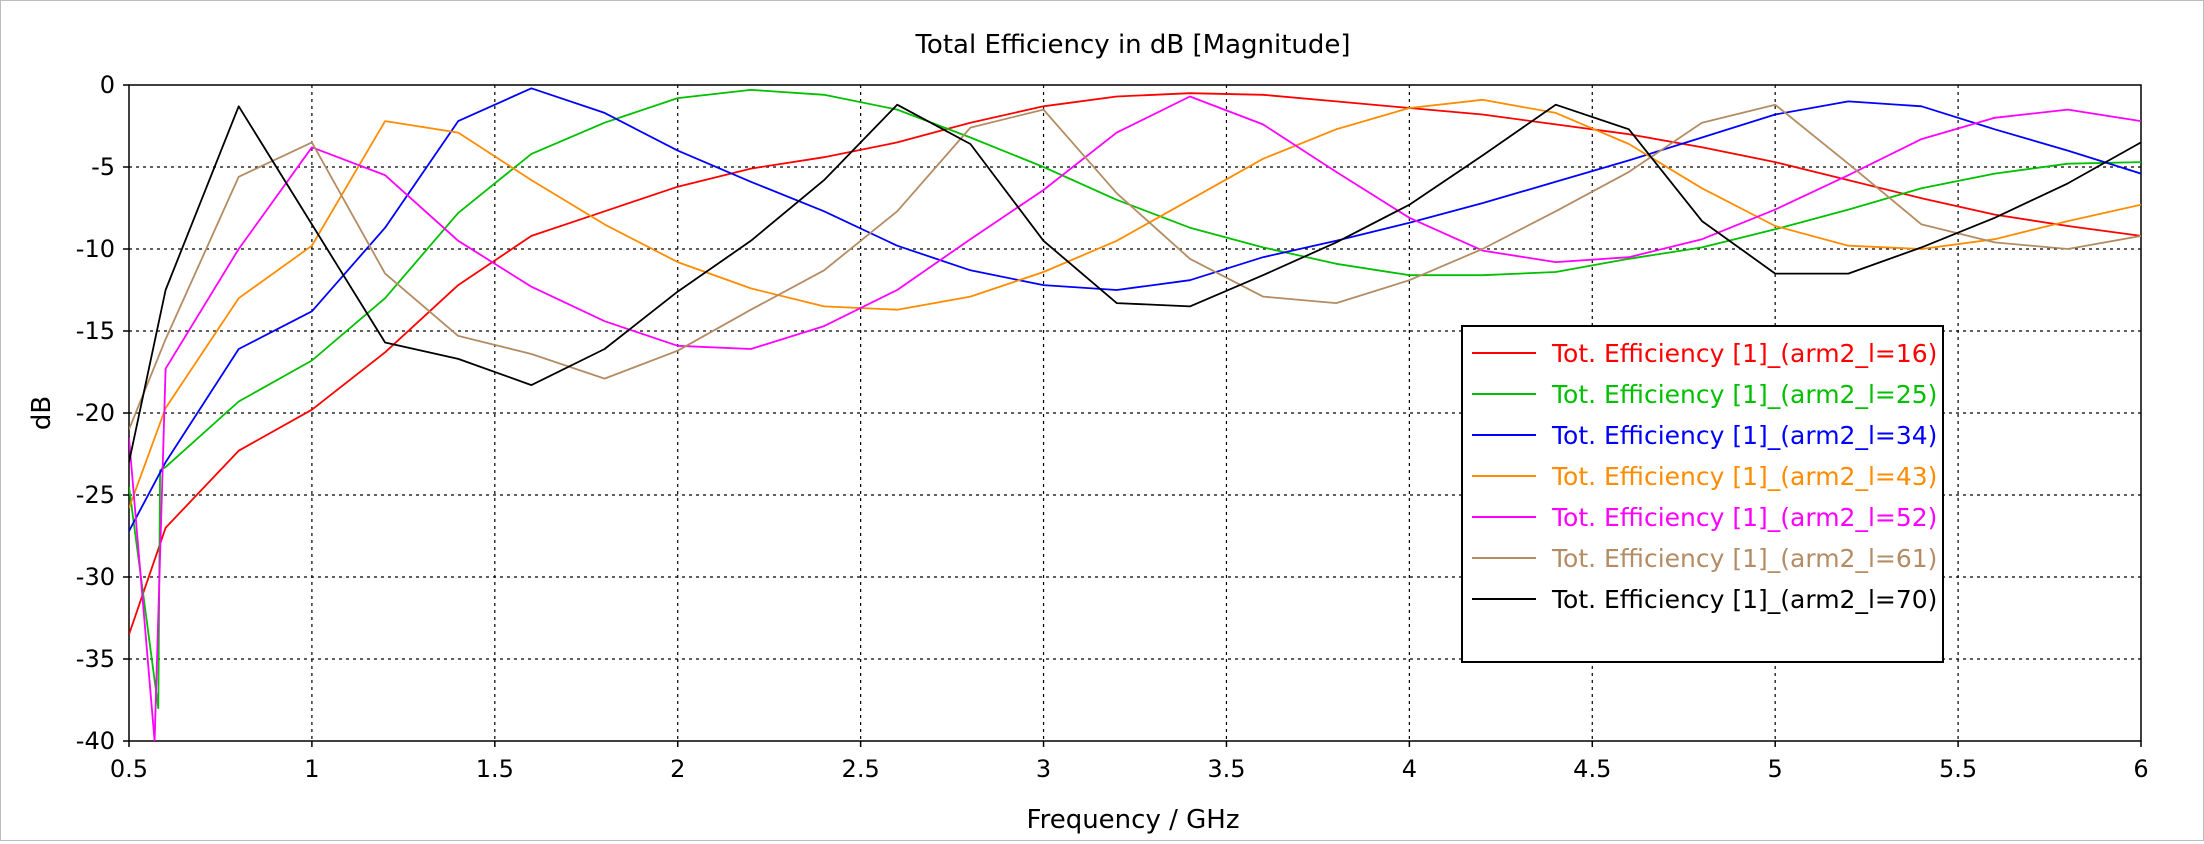 This screenshot has width=2204, height=844. Describe the element at coordinates (42, 413) in the screenshot. I see `y-axis-label: dB` at that location.